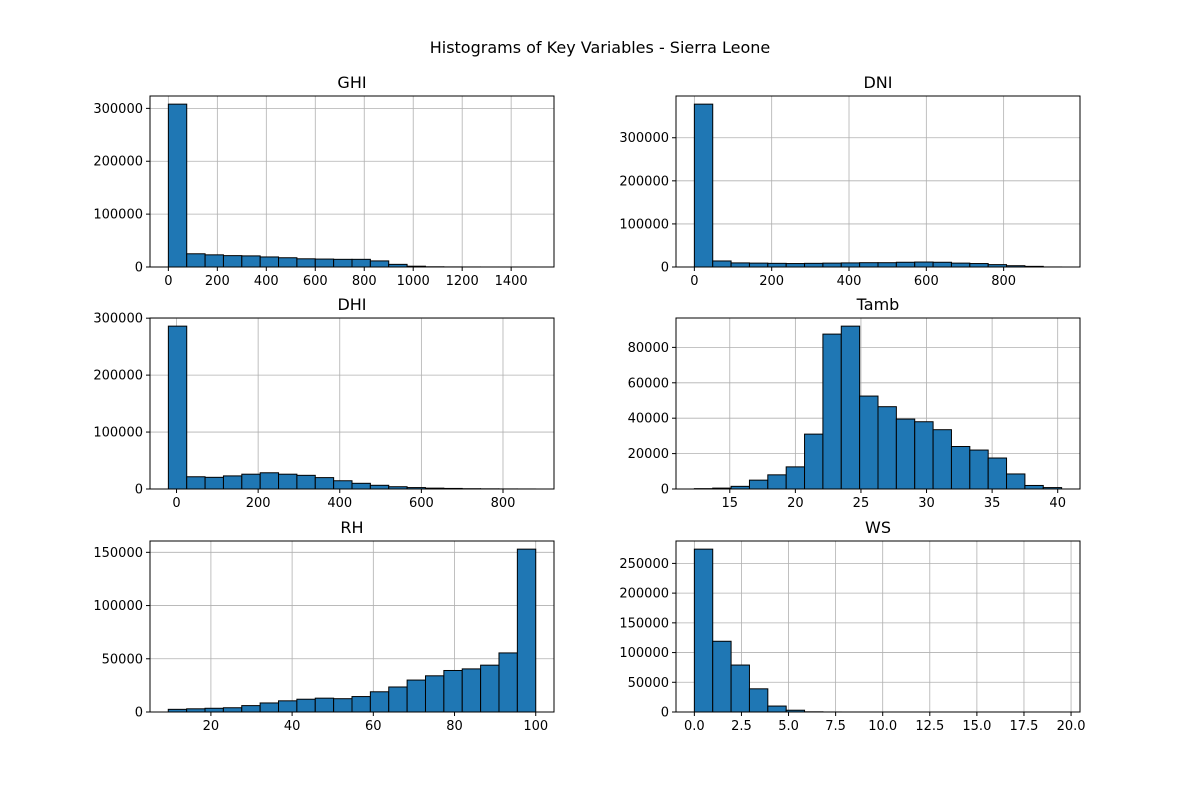 Image resolution: width=1200 pixels, height=800 pixels. What do you see at coordinates (315, 281) in the screenshot?
I see `ghi-xtick-label: 600` at bounding box center [315, 281].